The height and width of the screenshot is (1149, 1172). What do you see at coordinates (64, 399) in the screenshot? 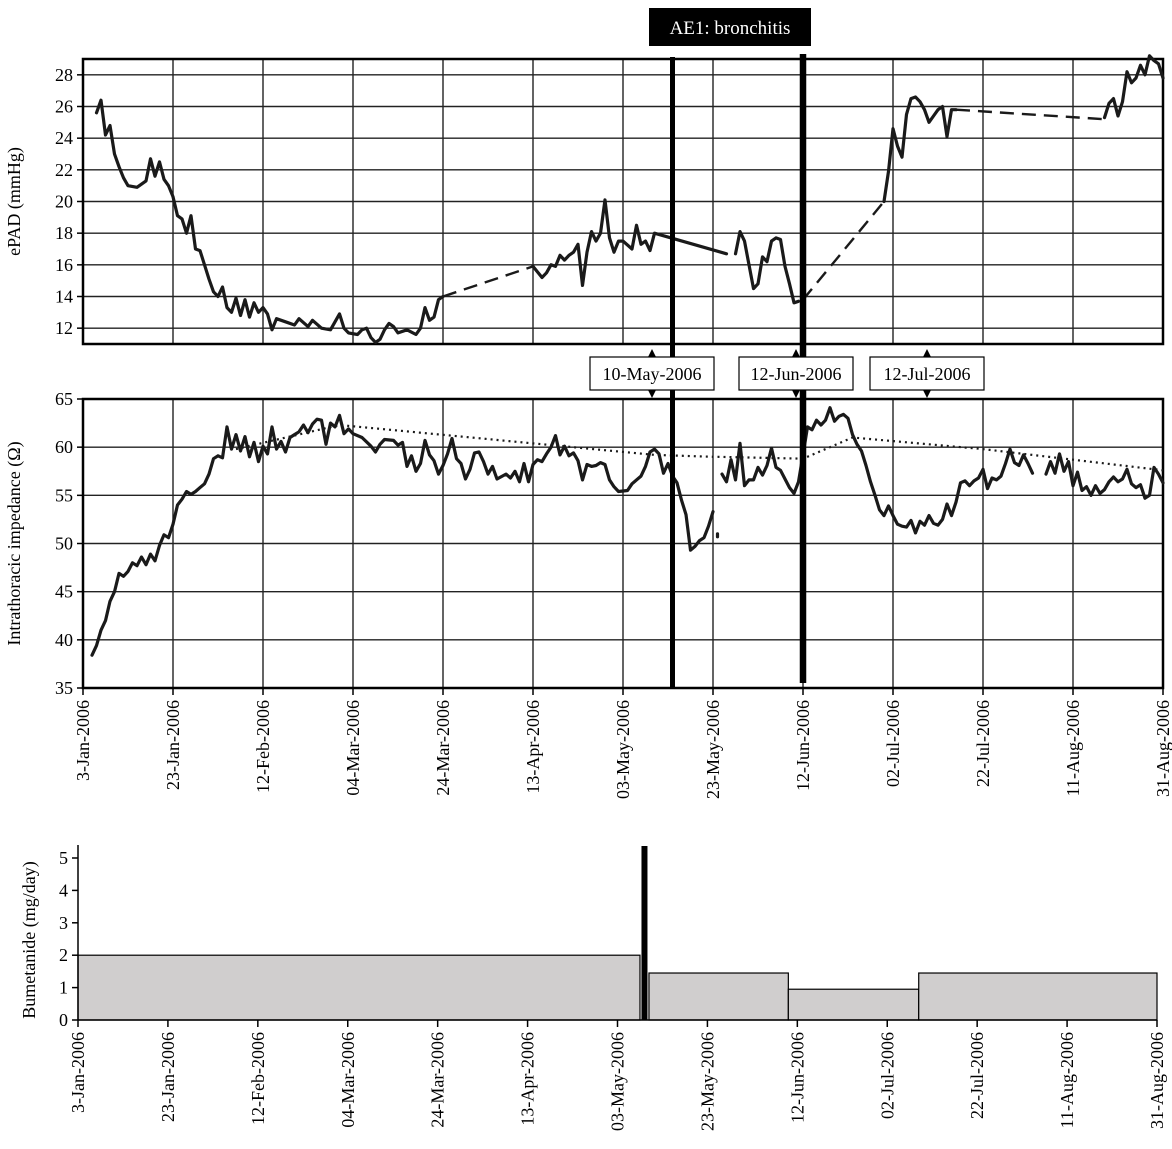
I see `impedance-ytick-label: 65` at bounding box center [64, 399].